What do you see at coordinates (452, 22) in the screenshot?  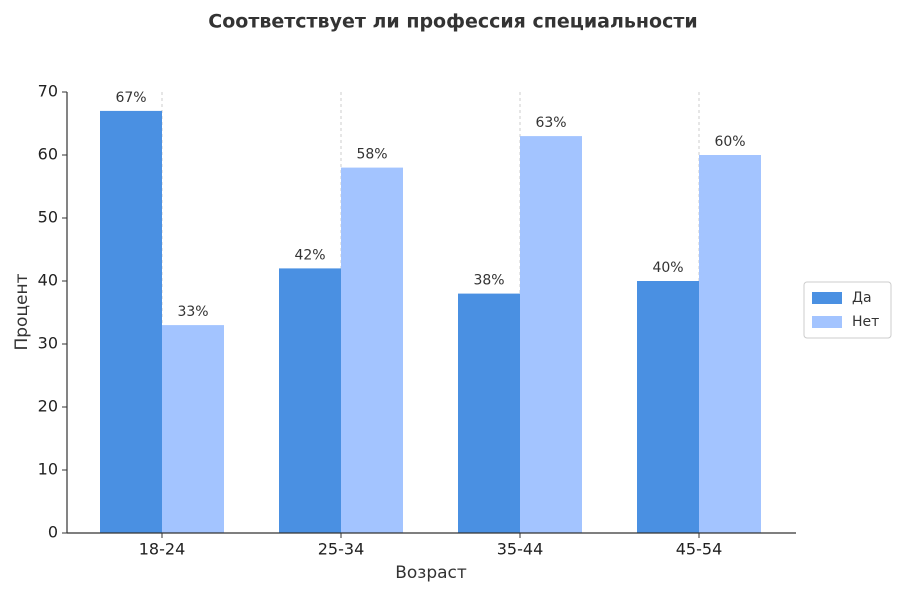 I see `chart-title: Соответствует ли профессия специальности` at bounding box center [452, 22].